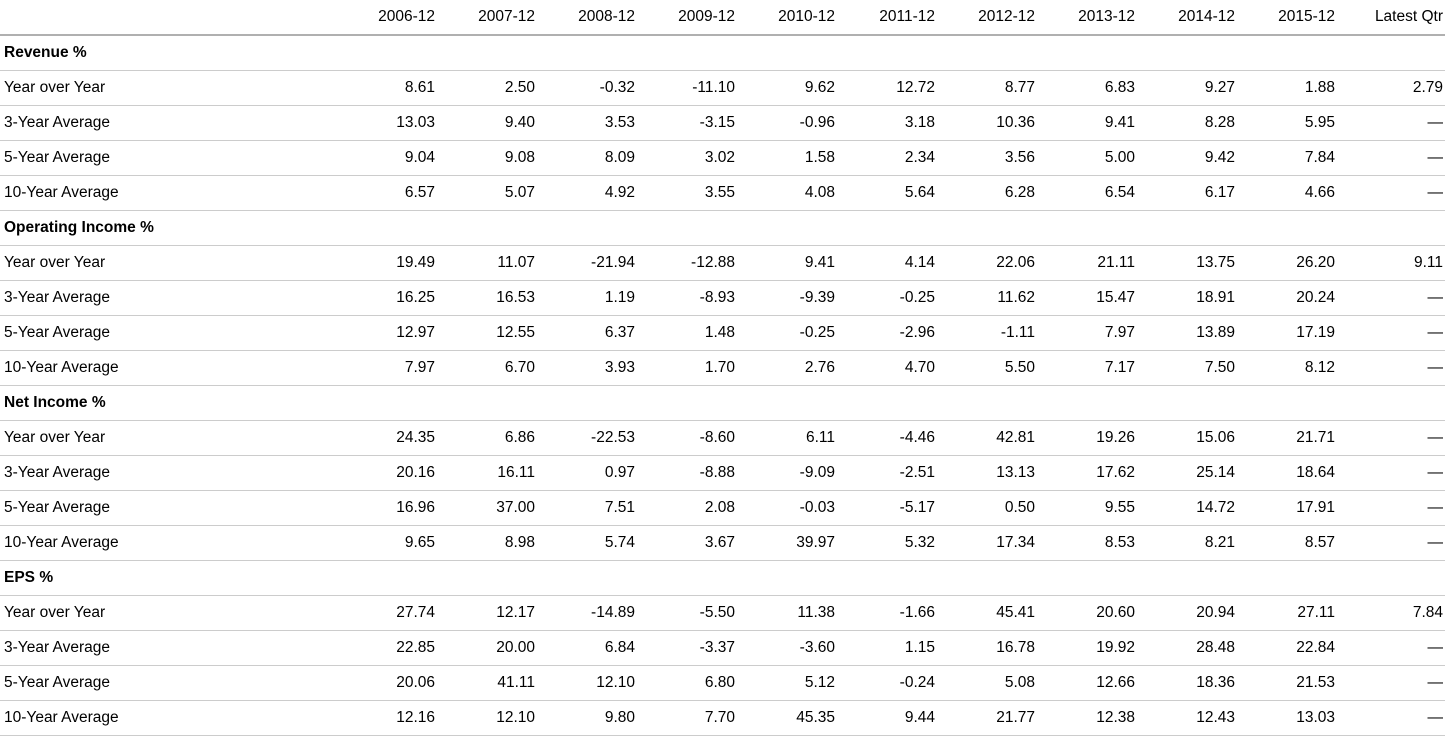 This screenshot has height=736, width=1445. I want to click on section-row: Net Income %, so click(722, 403).